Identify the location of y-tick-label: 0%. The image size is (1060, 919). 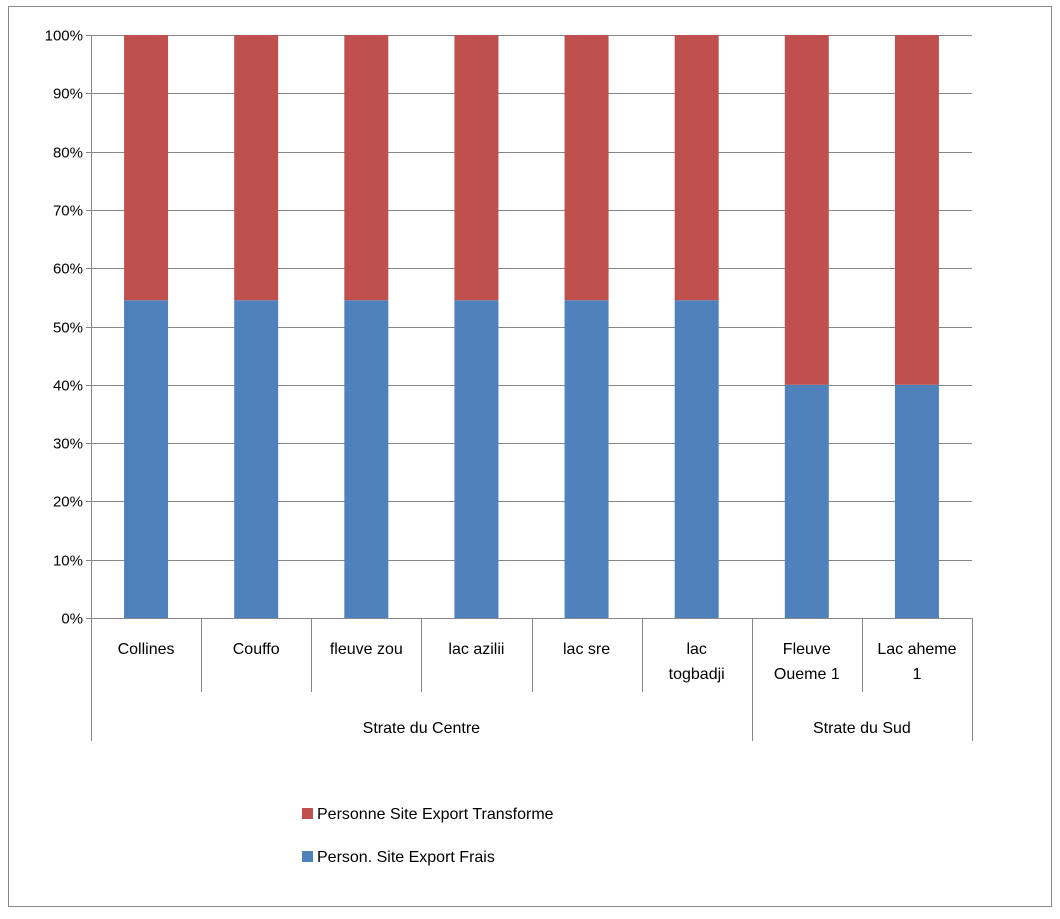
(72, 619).